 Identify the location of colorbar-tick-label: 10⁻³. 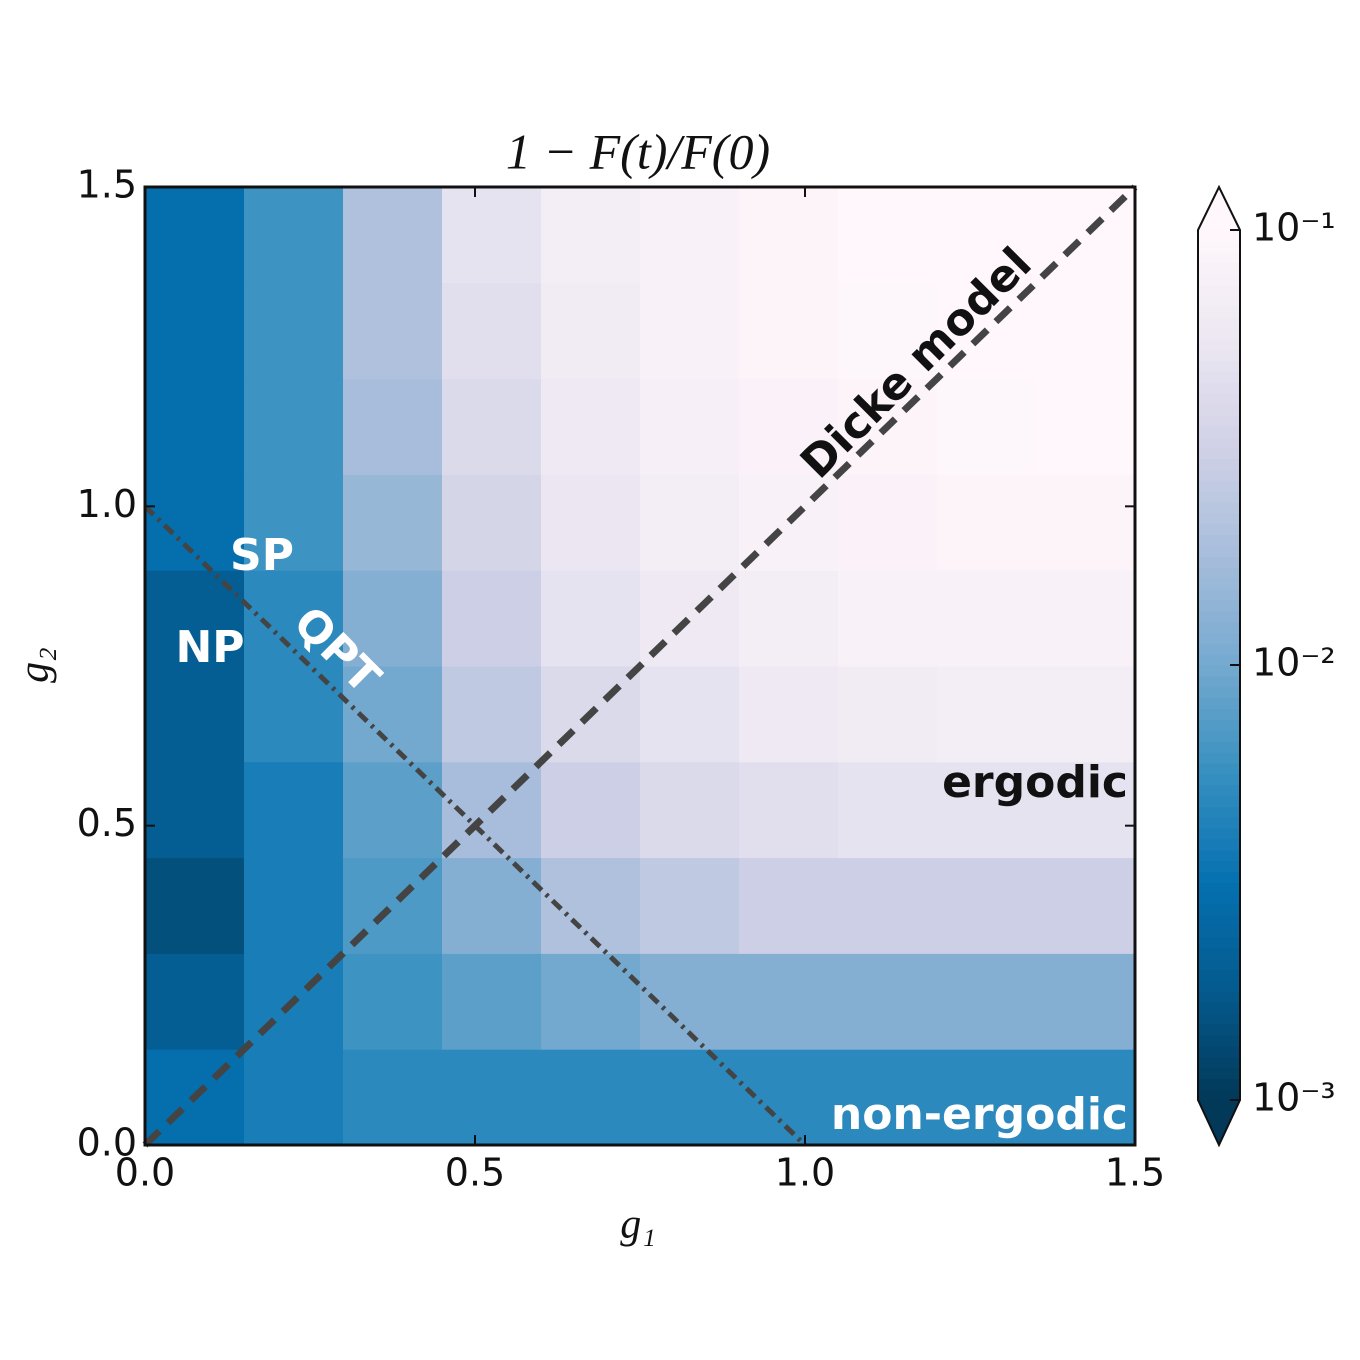
(1294, 1098).